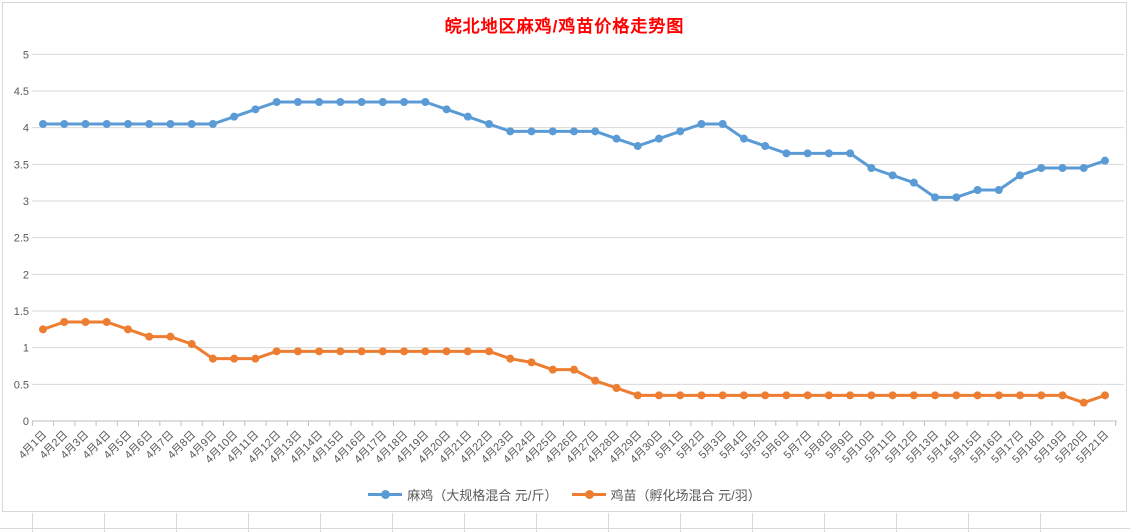 The image size is (1130, 532). I want to click on jimiao-series-marker-icon, so click(588, 494).